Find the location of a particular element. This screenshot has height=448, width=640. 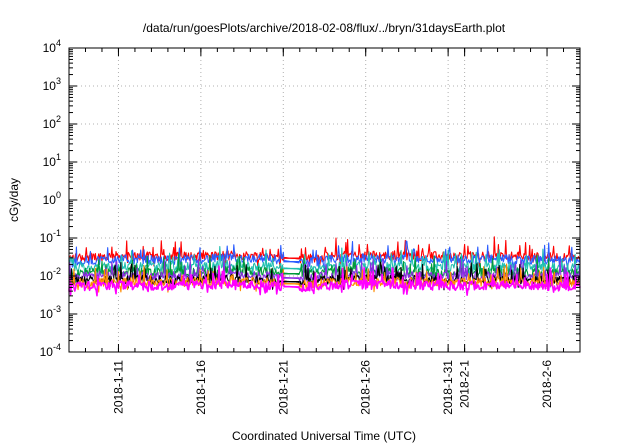

y-tick-label: 10⁰ is located at coordinates (52, 198).